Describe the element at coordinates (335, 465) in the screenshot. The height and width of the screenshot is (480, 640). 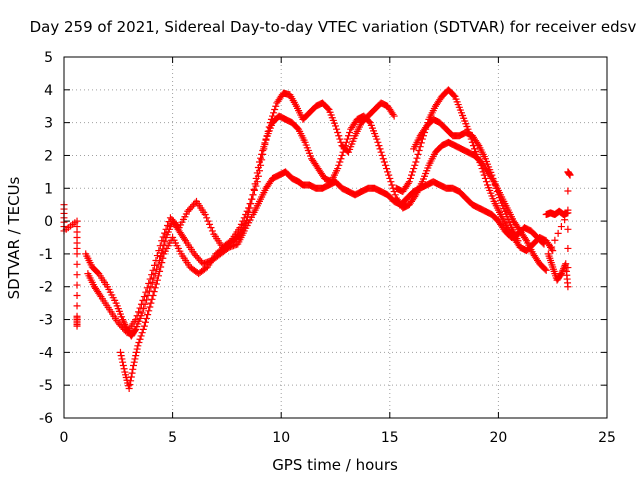
I see `x-axis-label: GPS time / hours` at that location.